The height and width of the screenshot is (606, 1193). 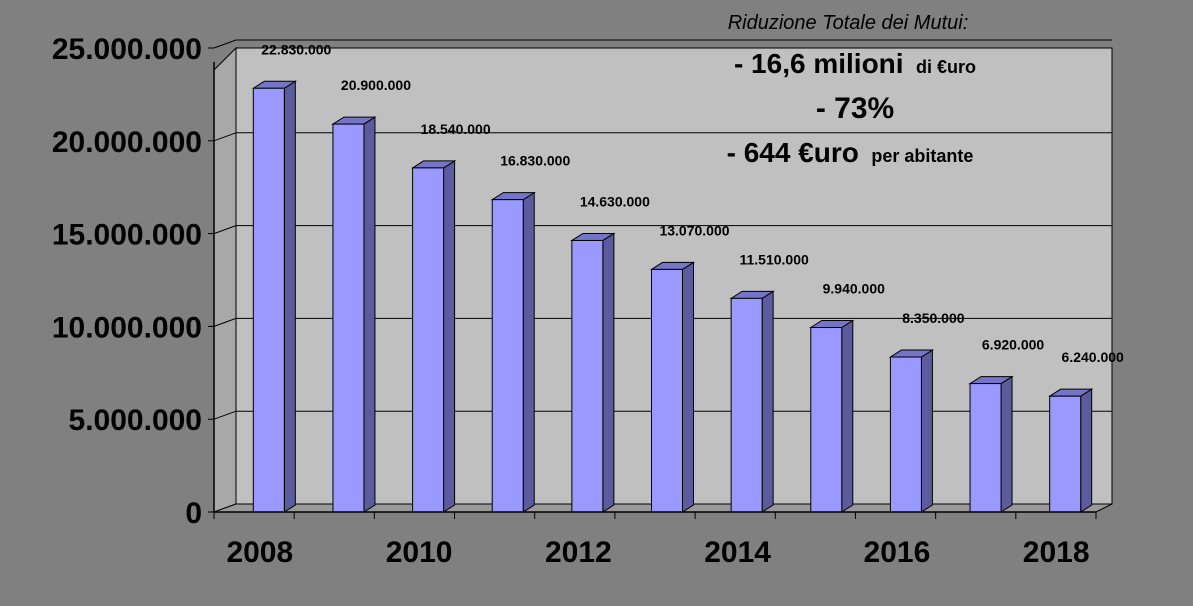 What do you see at coordinates (456, 129) in the screenshot?
I see `data-label: 18.540.000` at bounding box center [456, 129].